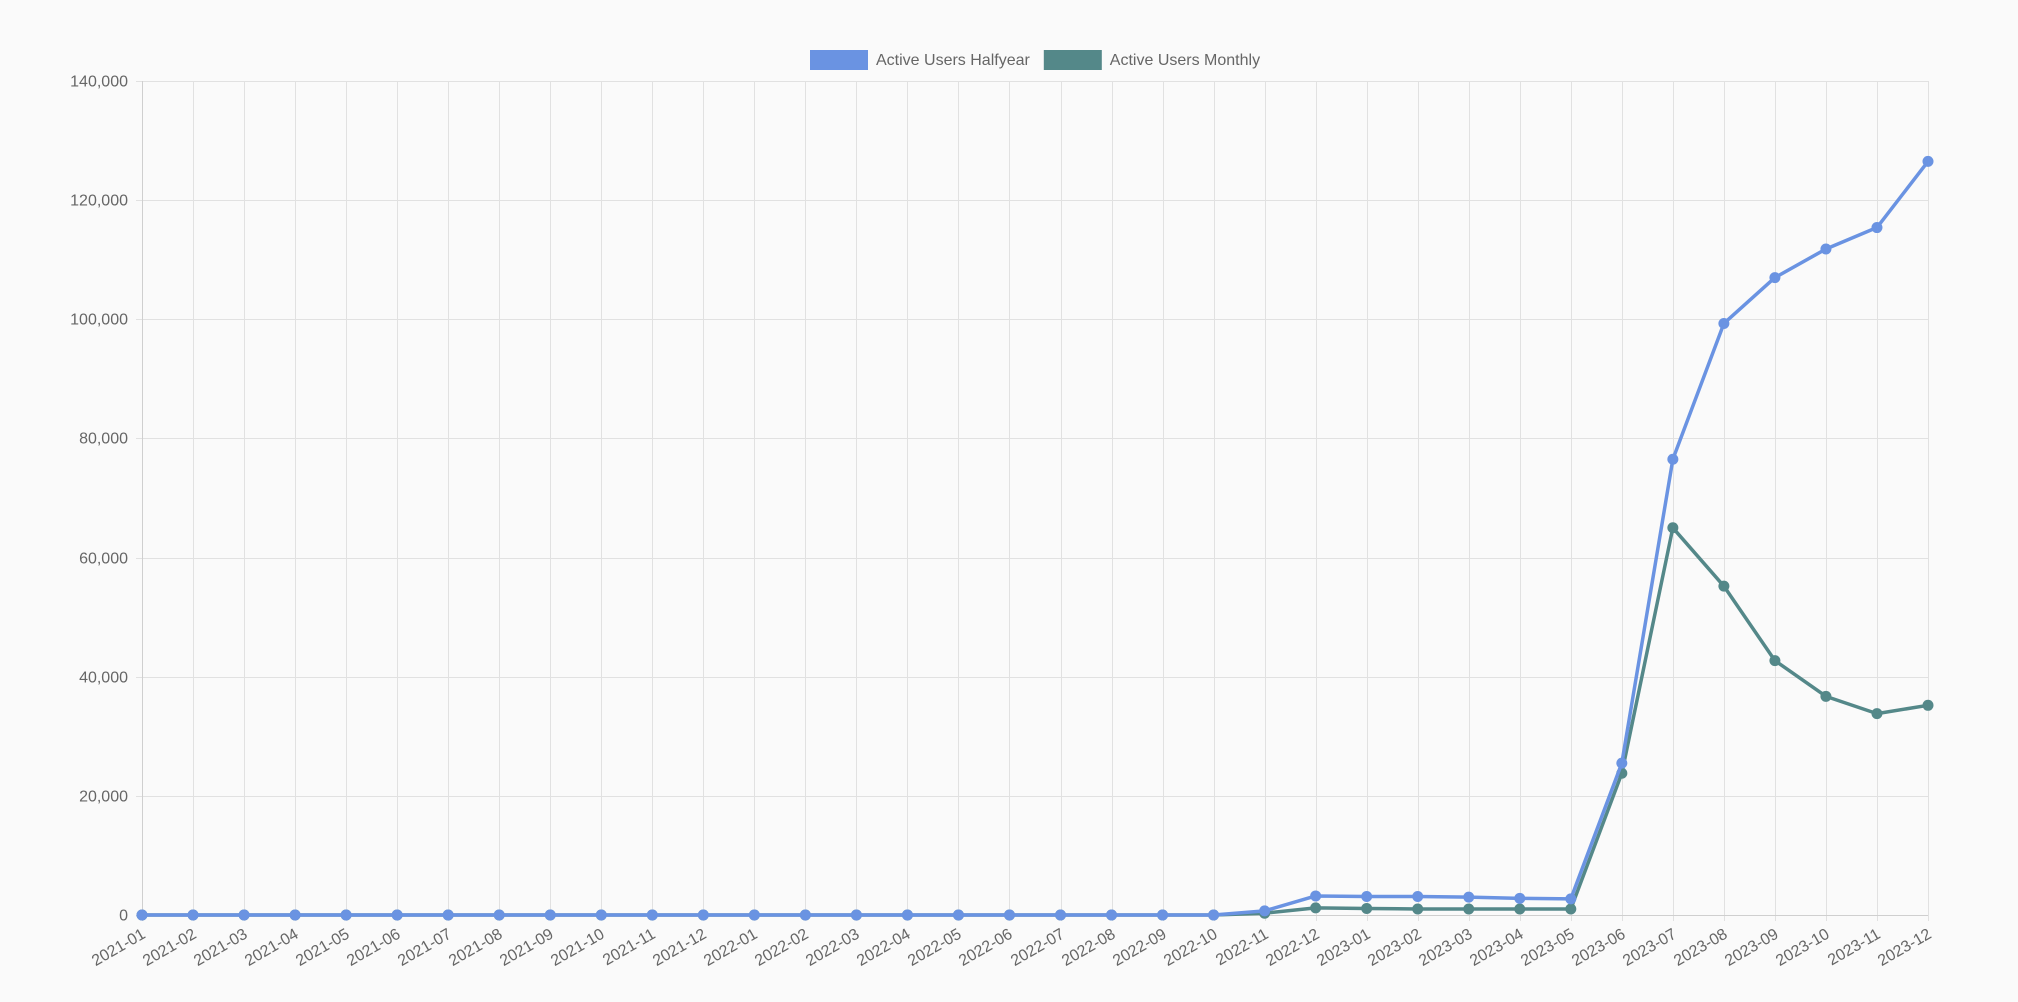 The width and height of the screenshot is (2018, 1002). What do you see at coordinates (985, 948) in the screenshot?
I see `x-tick-label: 2022-06` at bounding box center [985, 948].